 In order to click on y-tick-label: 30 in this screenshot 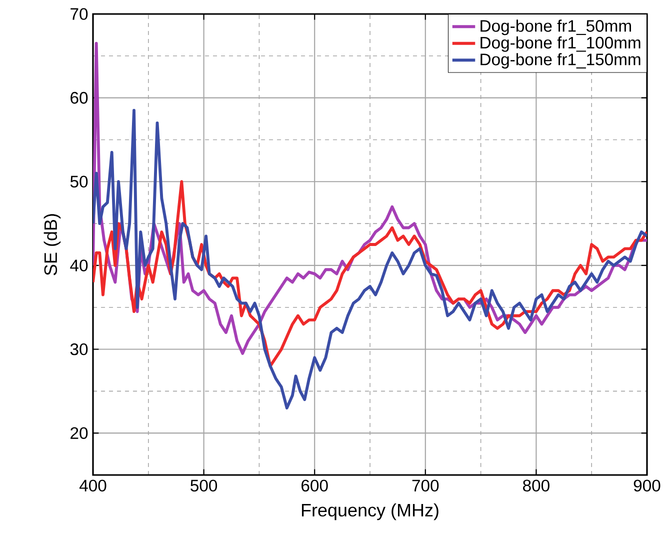, I will do `click(79, 349)`.